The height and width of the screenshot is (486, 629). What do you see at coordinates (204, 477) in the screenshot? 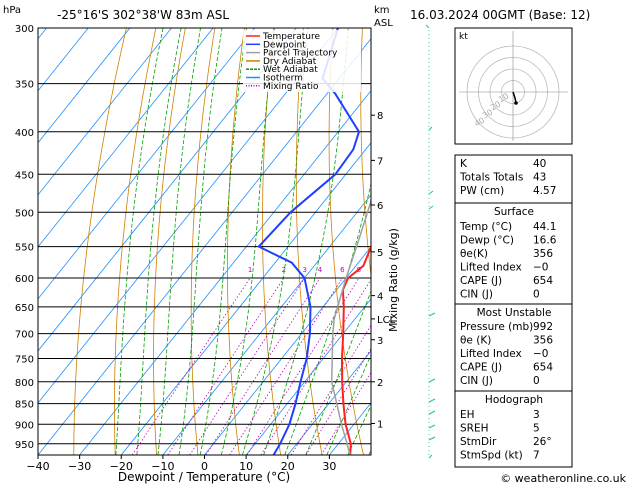
I see `x-axis-label: Dewpoint / Temperature (°C)` at bounding box center [204, 477].